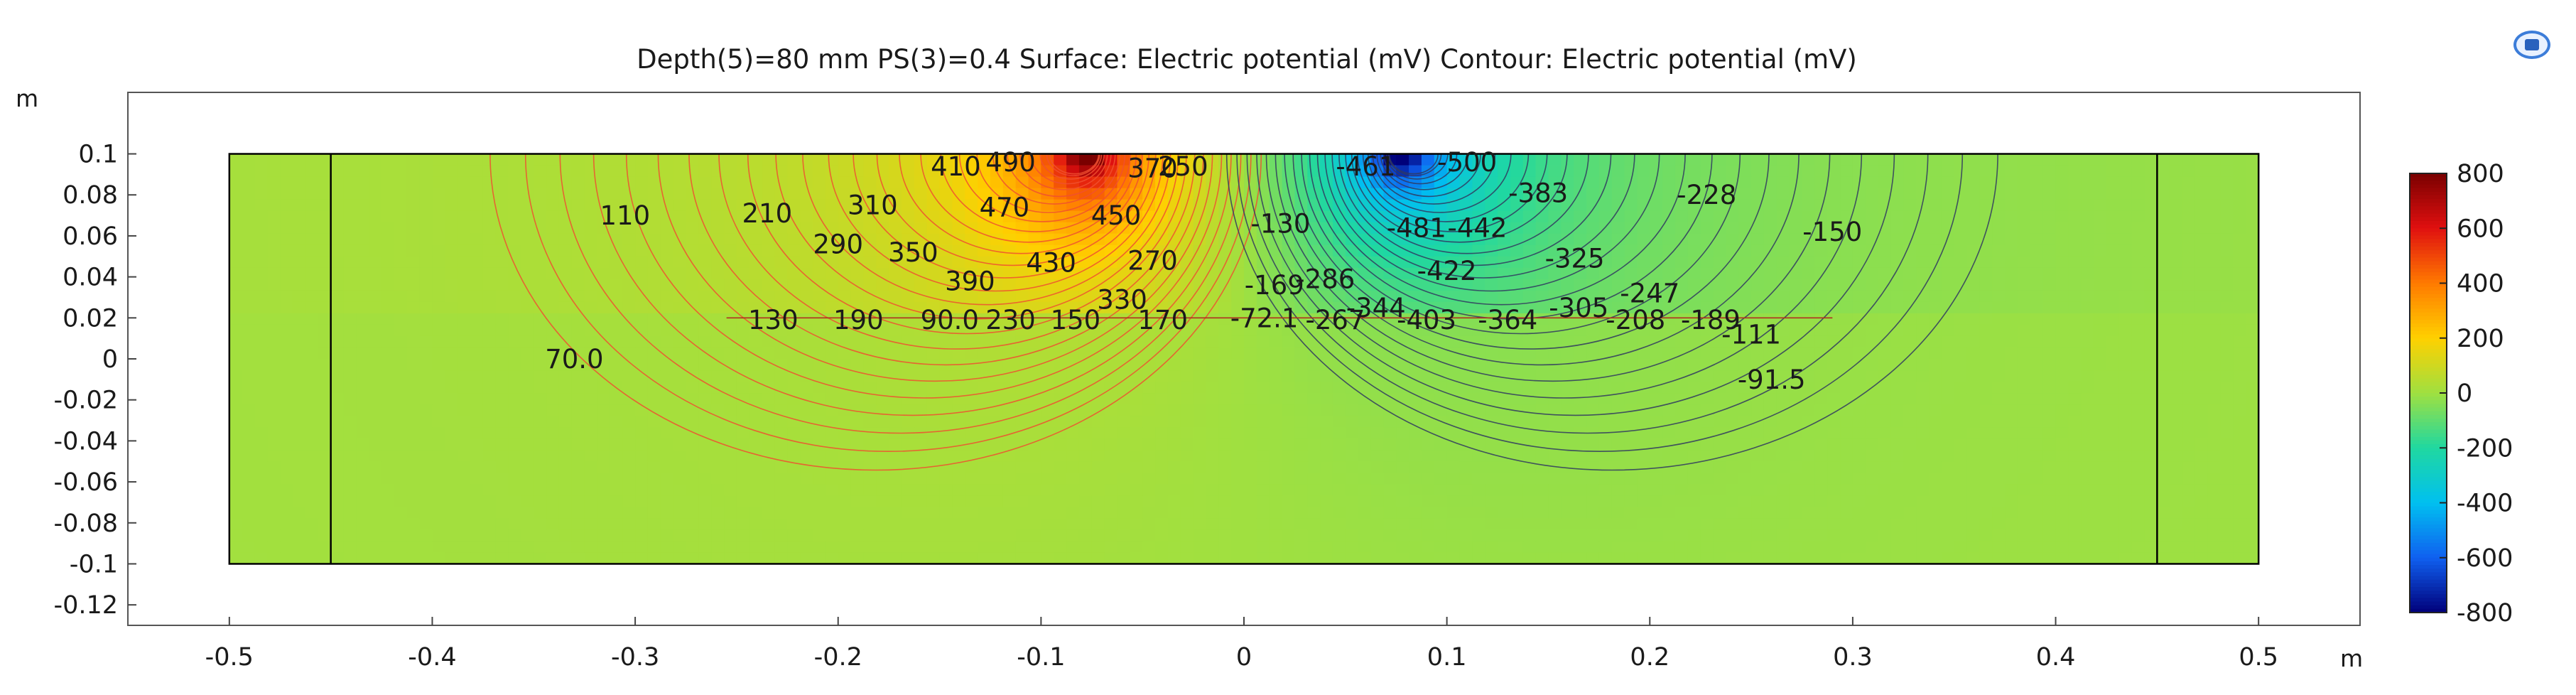 The height and width of the screenshot is (695, 2576). Describe the element at coordinates (2480, 339) in the screenshot. I see `colorbar-tick-label: 200` at that location.